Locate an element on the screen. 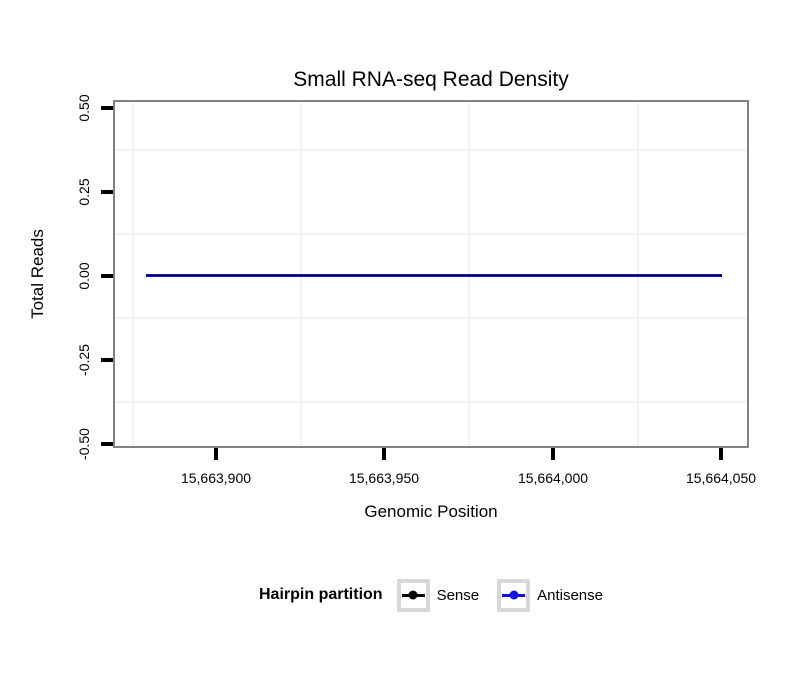  legend-title: Hairpin partition is located at coordinates (321, 594).